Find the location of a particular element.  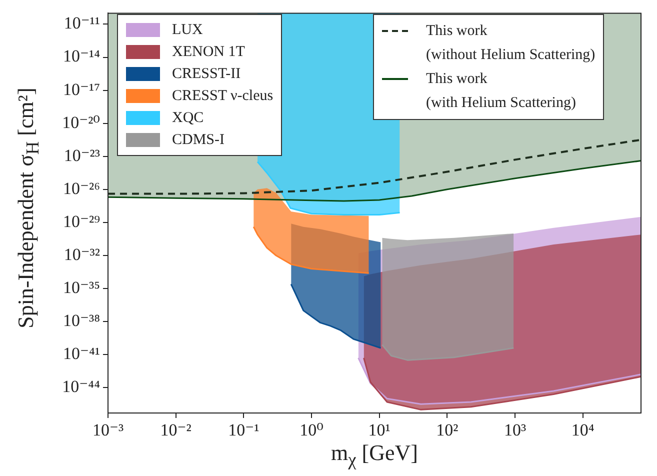

x-tick-label: 10⁴ is located at coordinates (582, 430).